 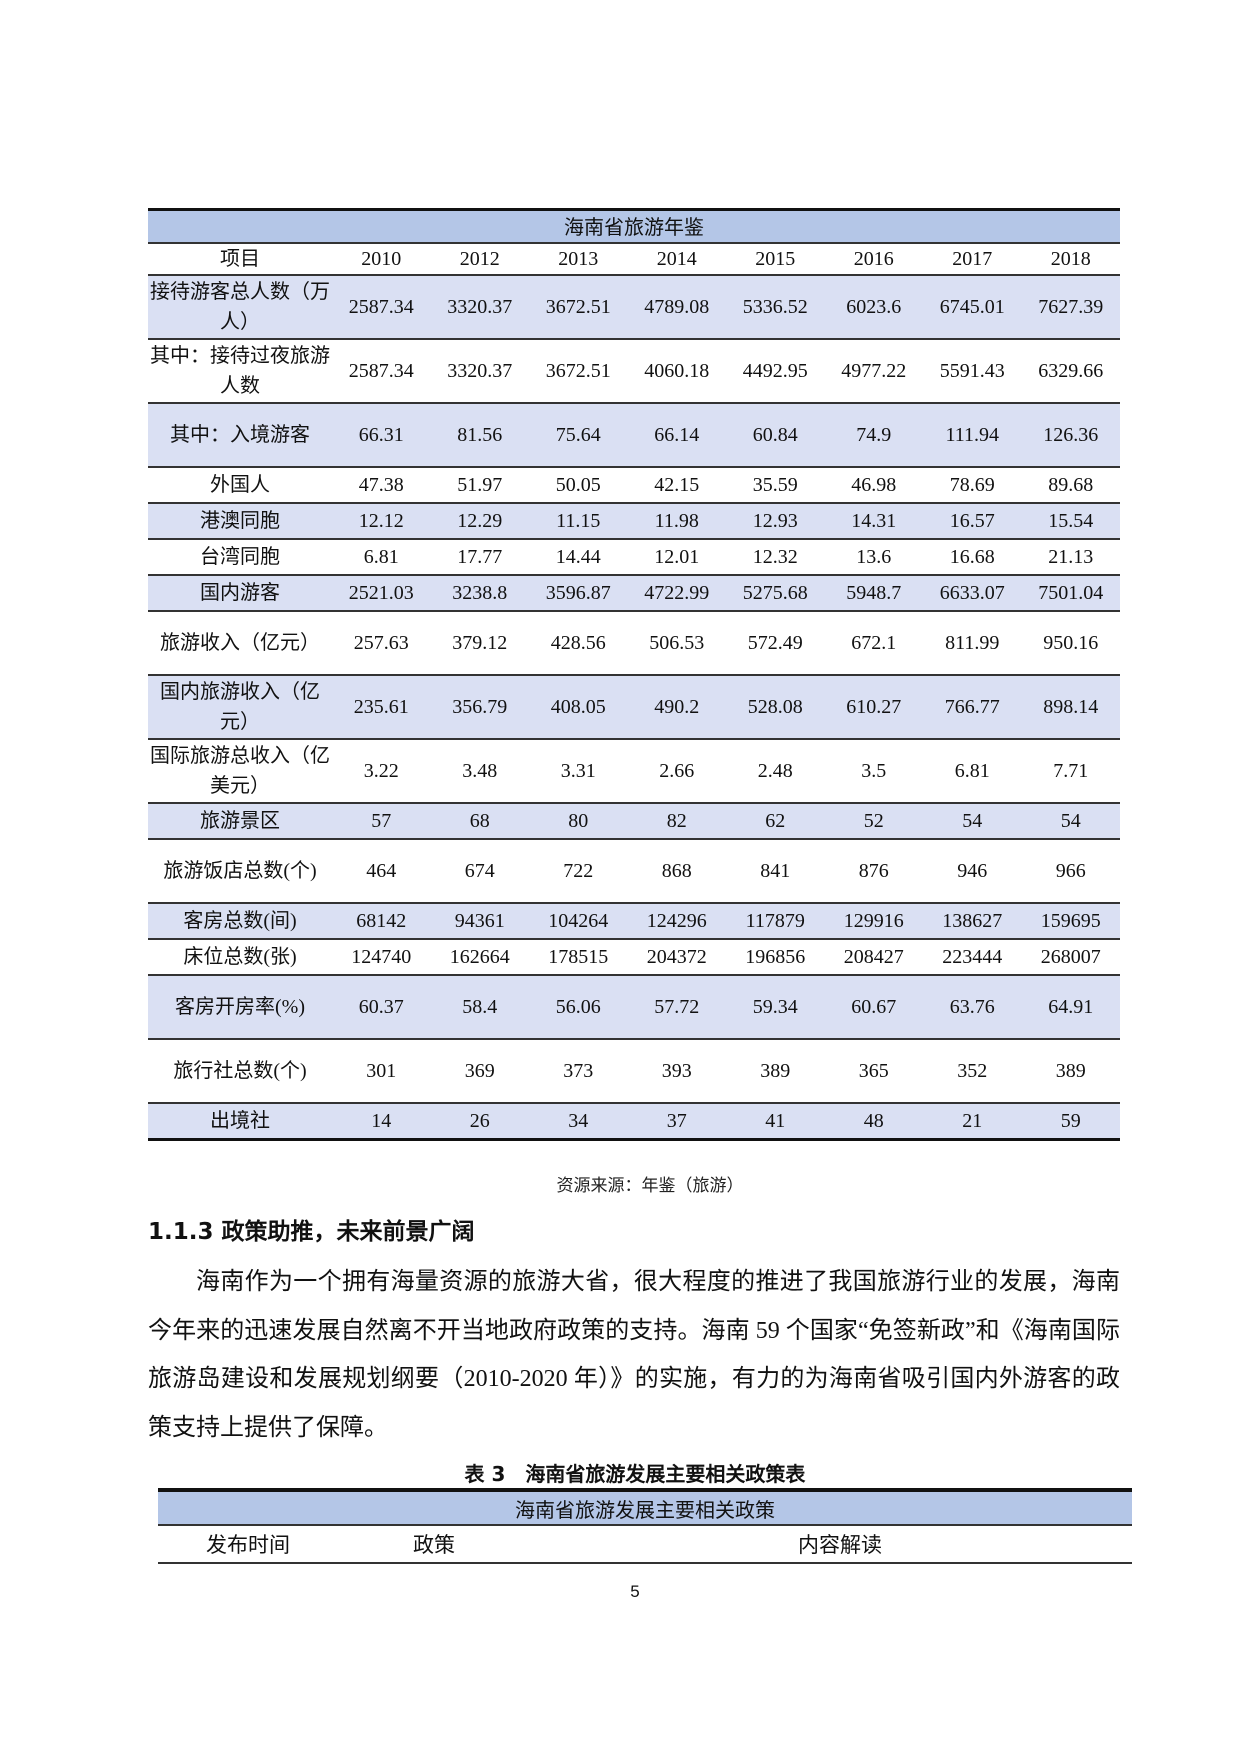 What do you see at coordinates (676, 1007) in the screenshot?
I see `cell-value: 57.72` at bounding box center [676, 1007].